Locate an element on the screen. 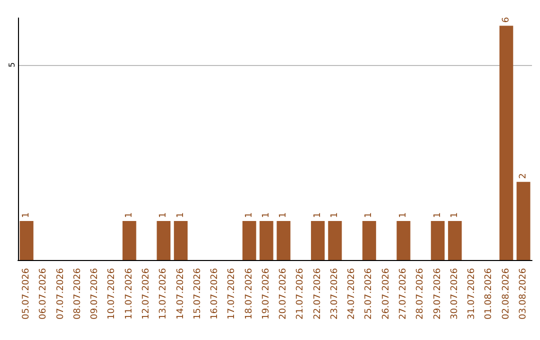 Image resolution: width=540 pixels, height=340 pixels. x-tick-label: 15.07.2026 is located at coordinates (197, 294).